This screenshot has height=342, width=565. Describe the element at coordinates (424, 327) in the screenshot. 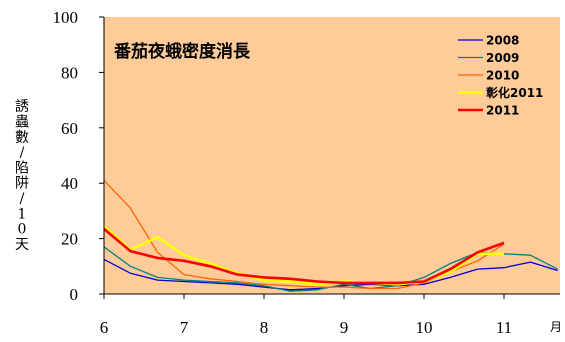

I see `x-tick-label-4: 10` at that location.